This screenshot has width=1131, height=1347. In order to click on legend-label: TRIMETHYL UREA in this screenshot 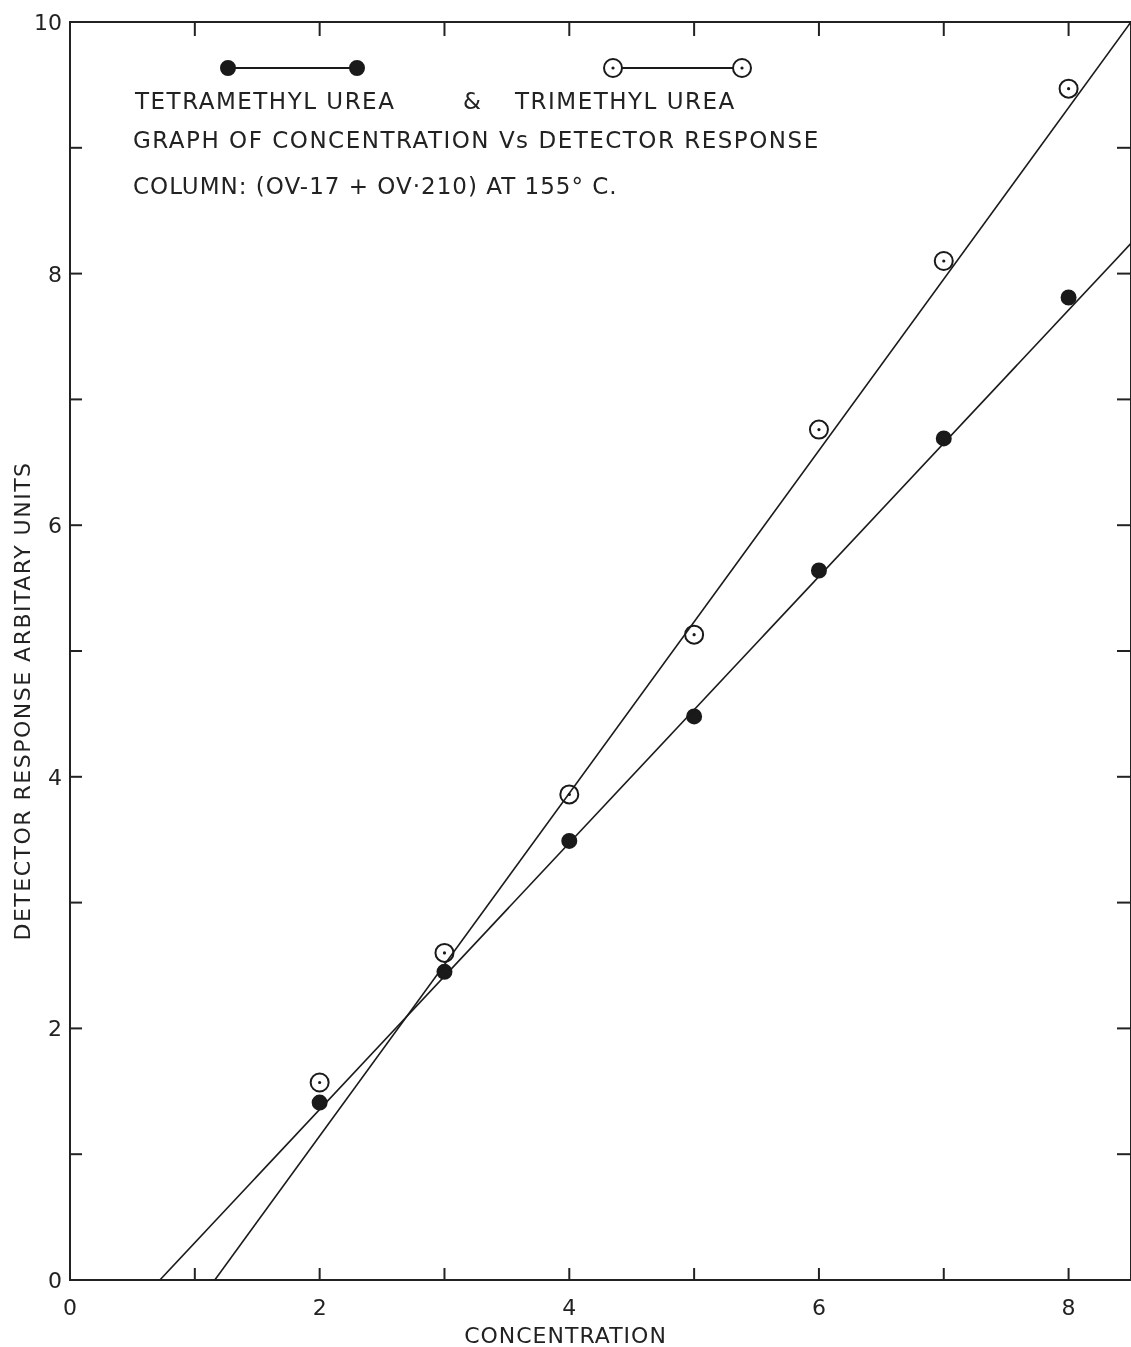, I will do `click(625, 101)`.